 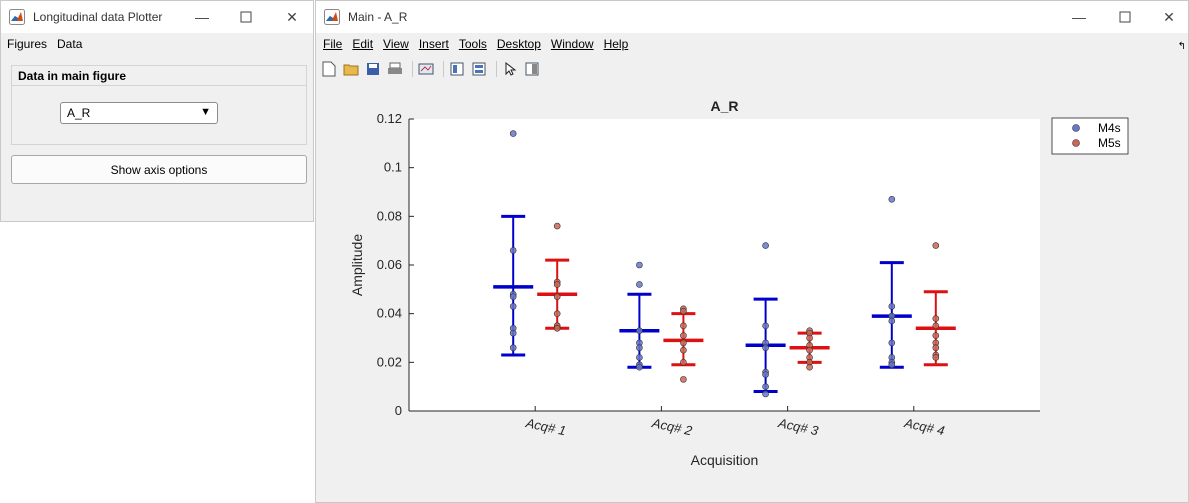 What do you see at coordinates (329, 69) in the screenshot?
I see `new-file-icon` at bounding box center [329, 69].